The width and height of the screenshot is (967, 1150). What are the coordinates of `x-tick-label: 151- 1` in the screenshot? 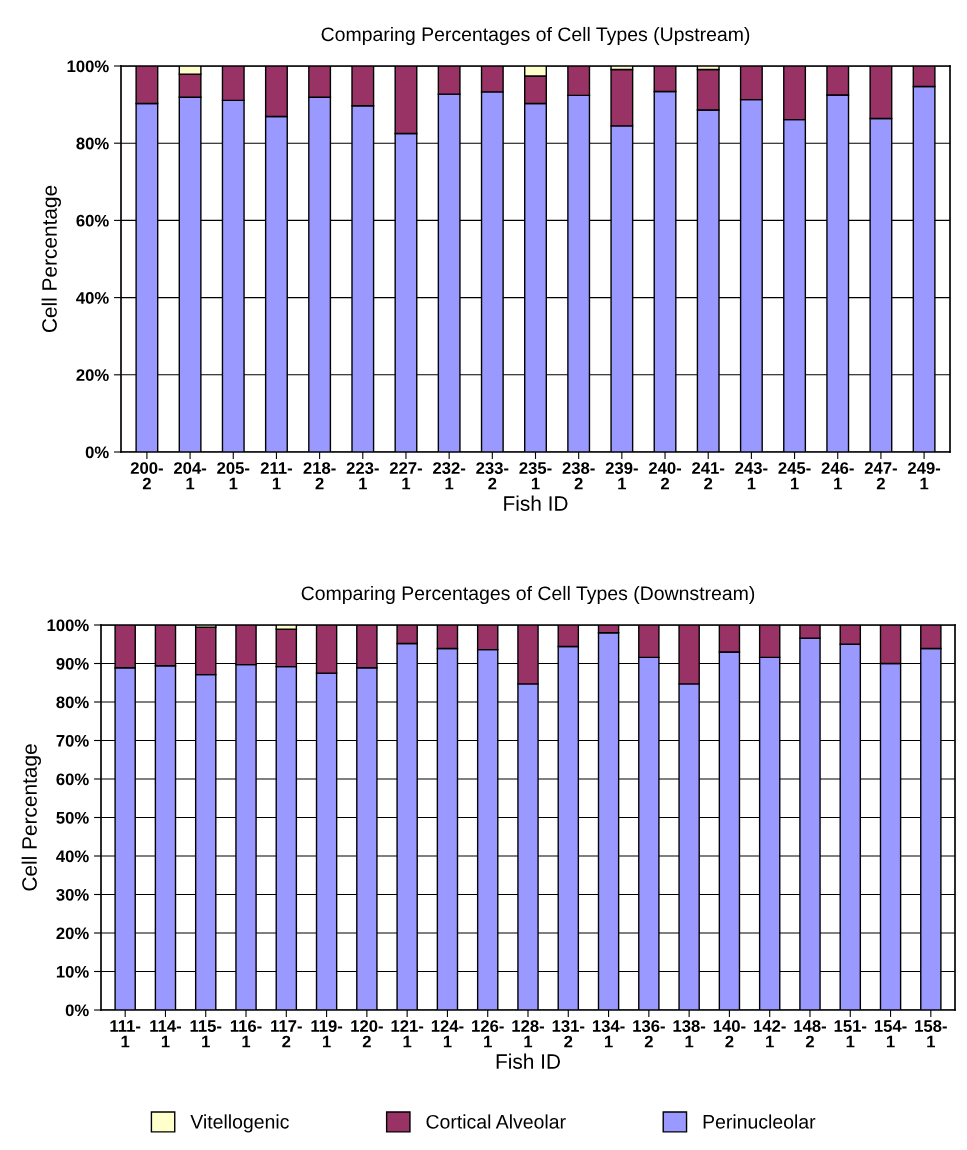 It's located at (850, 1034).